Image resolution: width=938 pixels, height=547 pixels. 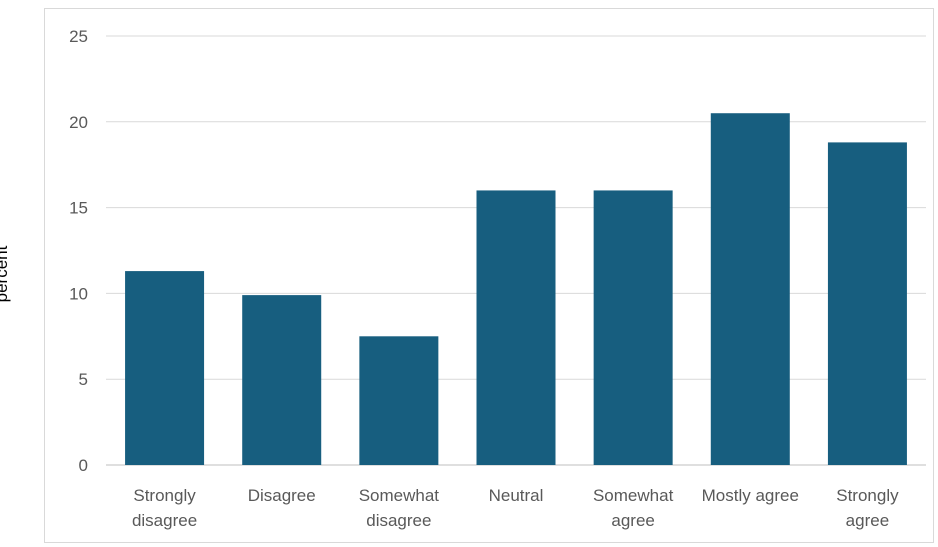 What do you see at coordinates (78, 36) in the screenshot?
I see `y-tick-label: 25` at bounding box center [78, 36].